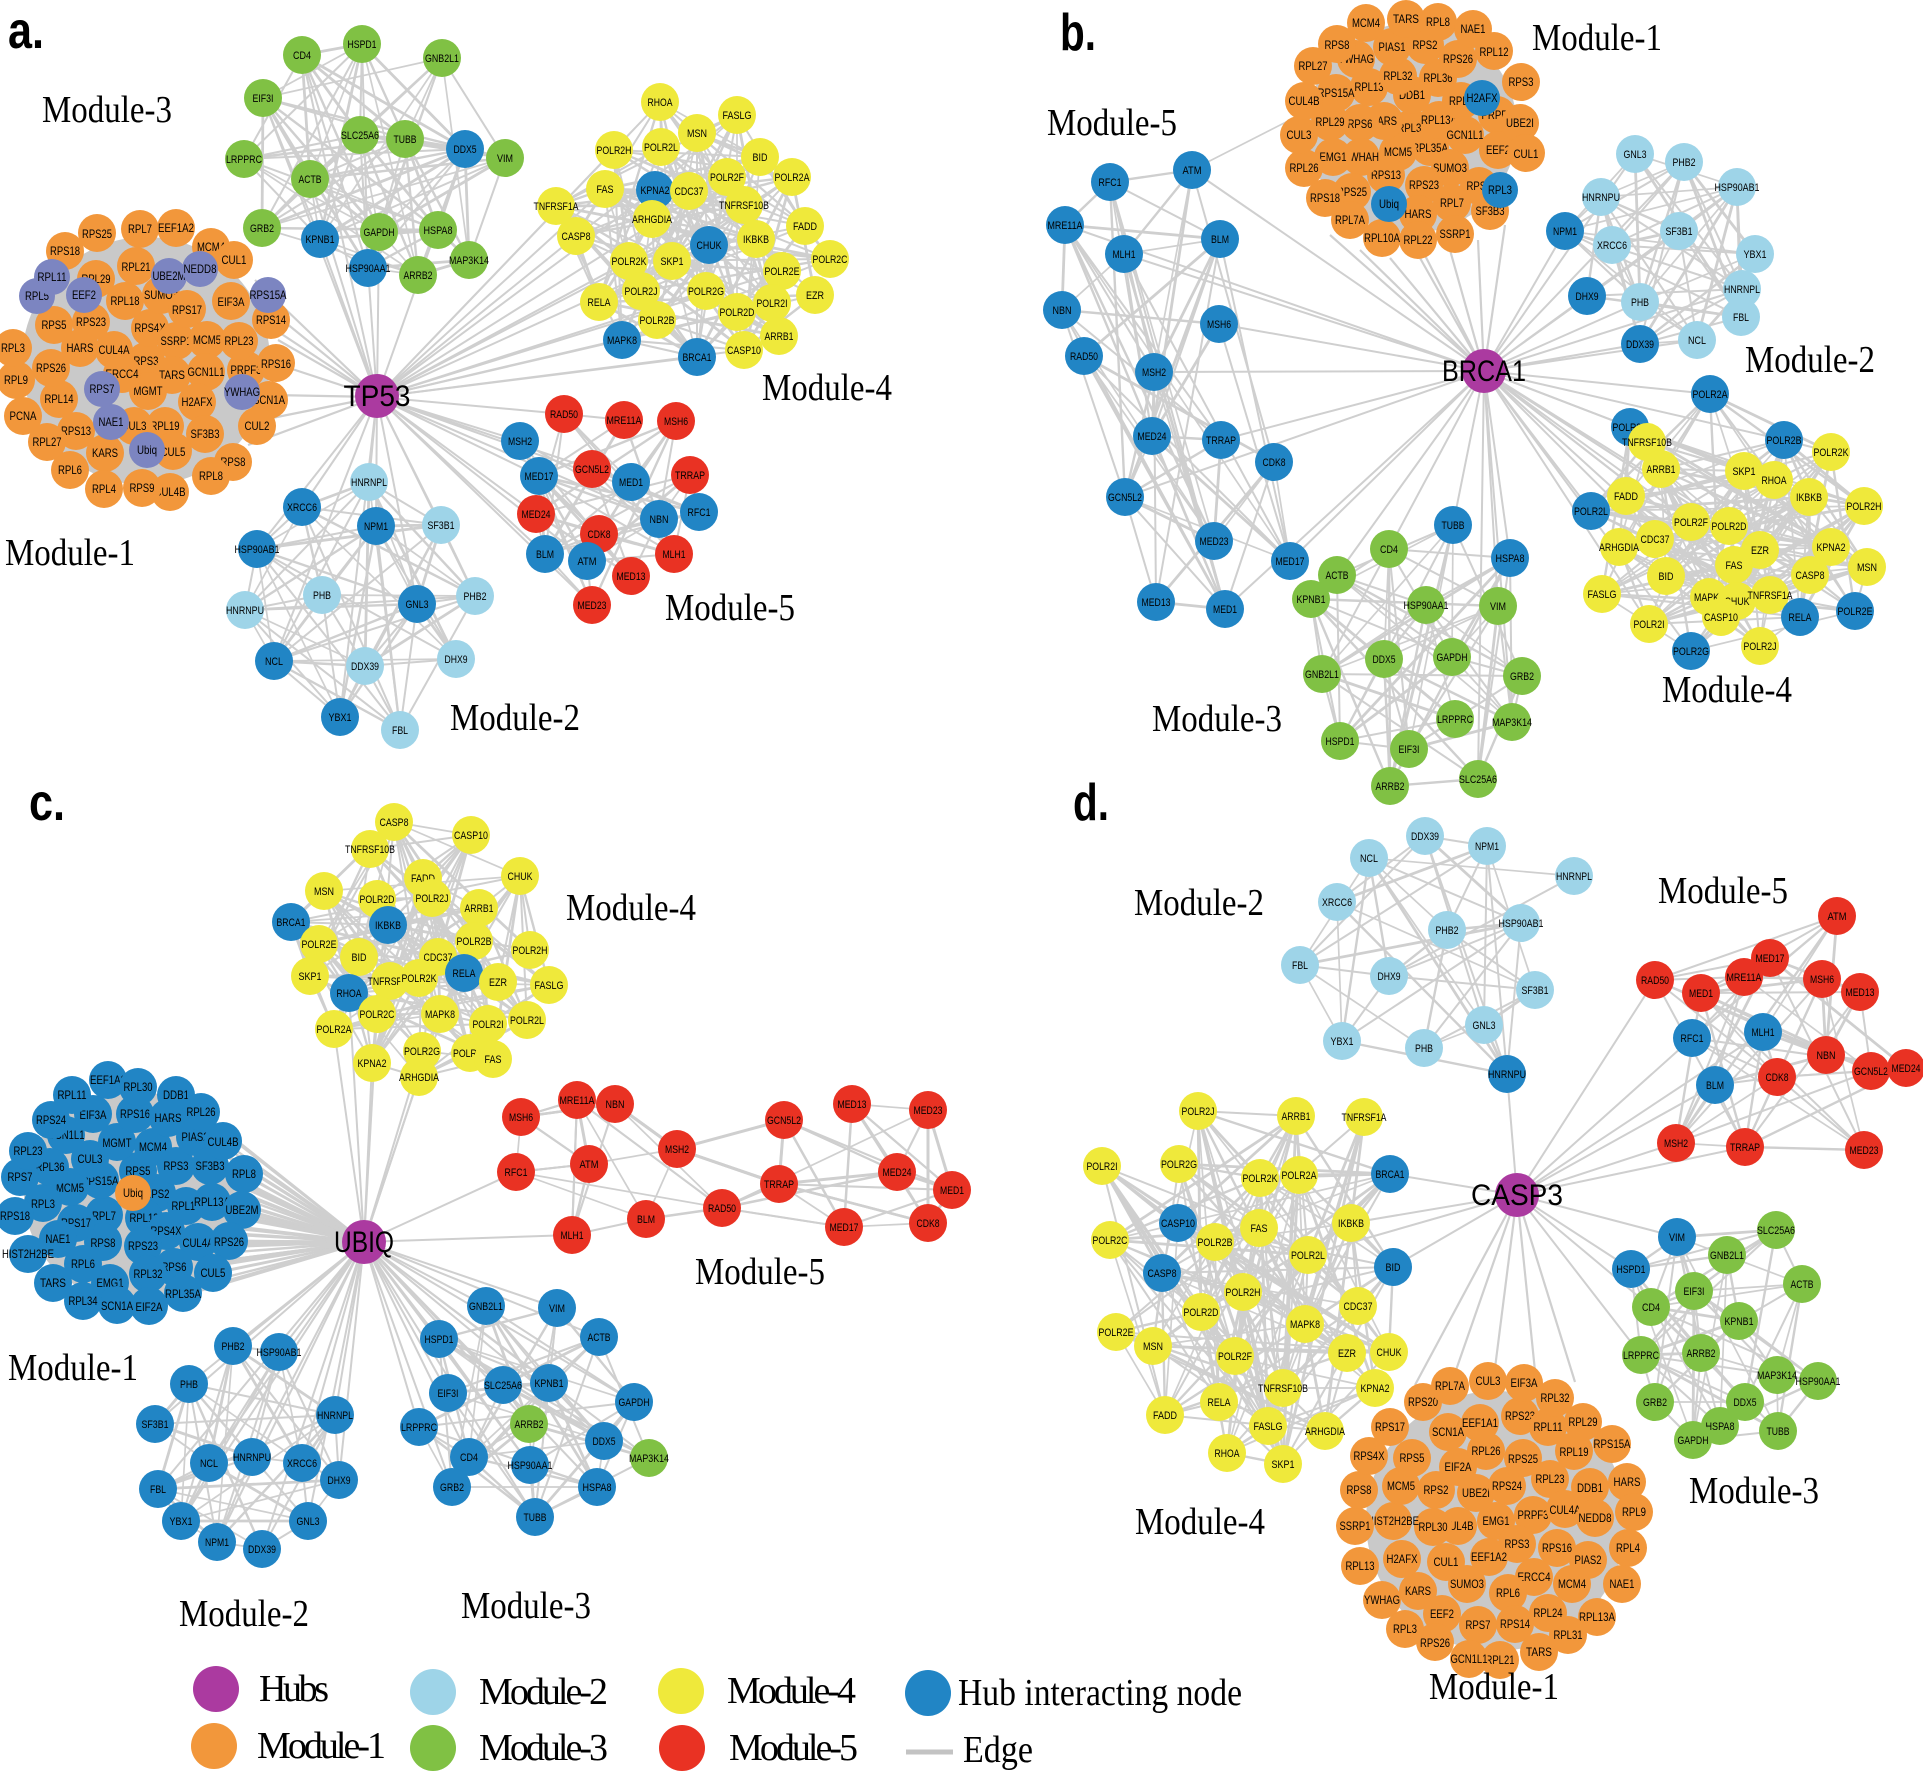 The image size is (1923, 1780). Describe the element at coordinates (206, 372) in the screenshot. I see `svg-text: GCN1L1` at that location.